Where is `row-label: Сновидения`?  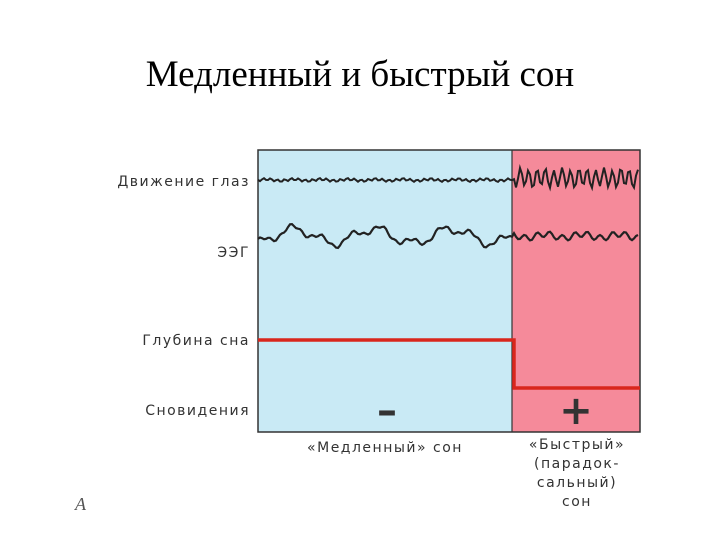
row-label: Сновидения is located at coordinates (197, 411).